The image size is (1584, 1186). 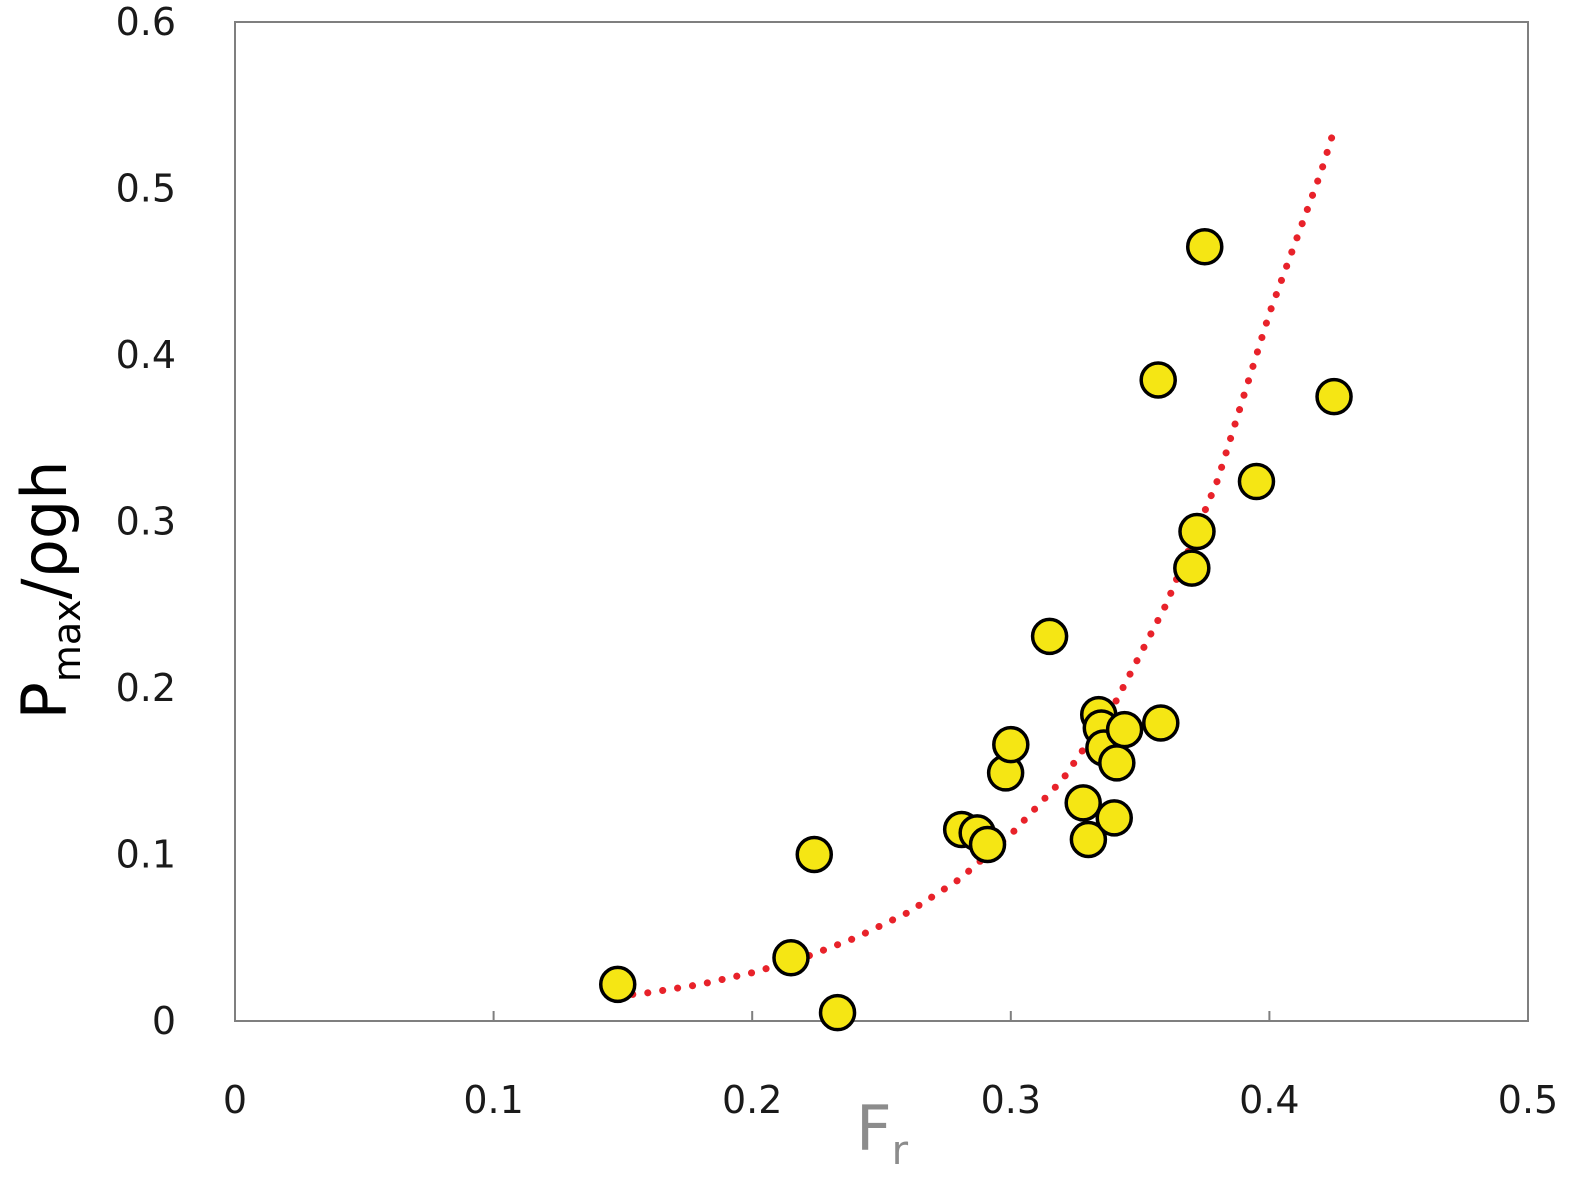 I want to click on x-axis-label-sub: r, so click(x=900, y=1151).